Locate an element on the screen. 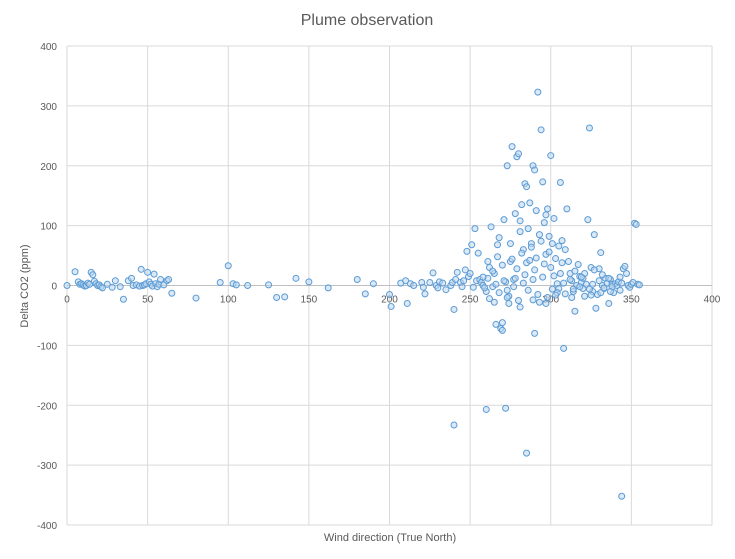 The width and height of the screenshot is (735, 559). y-tick-label-0: 400 is located at coordinates (48, 47).